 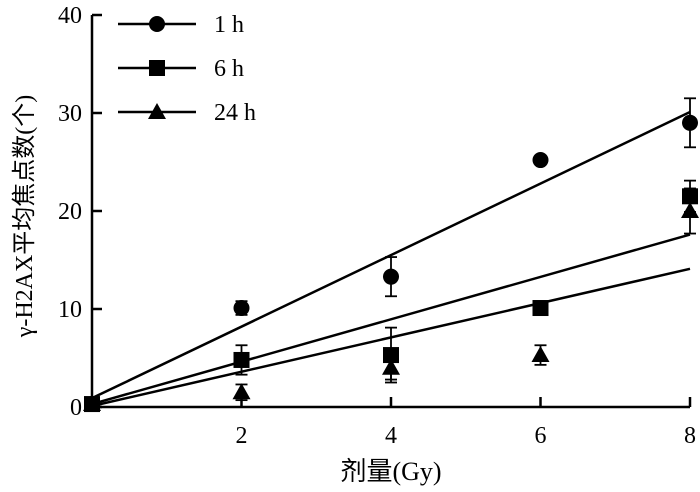 What do you see at coordinates (541, 436) in the screenshot?
I see `x-tick-label: 6` at bounding box center [541, 436].